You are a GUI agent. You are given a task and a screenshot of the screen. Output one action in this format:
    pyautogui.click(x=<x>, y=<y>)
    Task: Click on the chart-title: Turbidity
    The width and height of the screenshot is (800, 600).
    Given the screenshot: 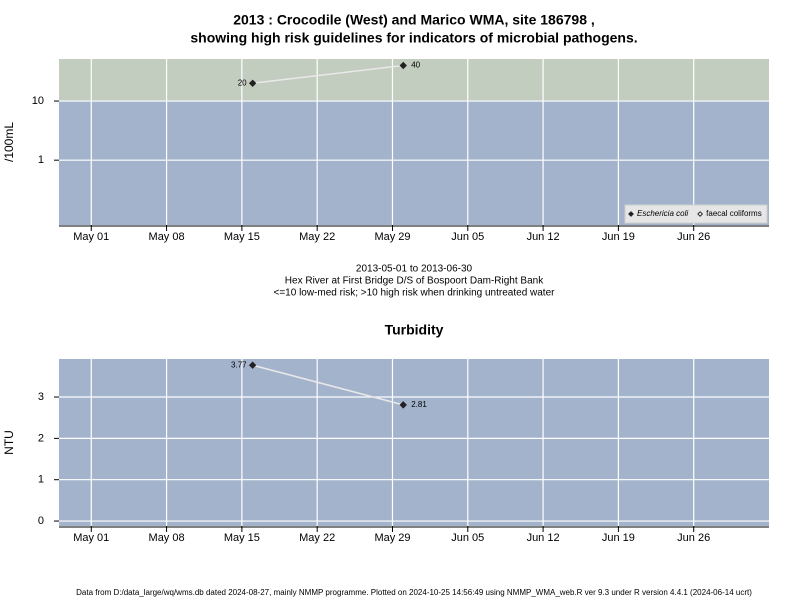 What is the action you would take?
    pyautogui.click(x=414, y=330)
    